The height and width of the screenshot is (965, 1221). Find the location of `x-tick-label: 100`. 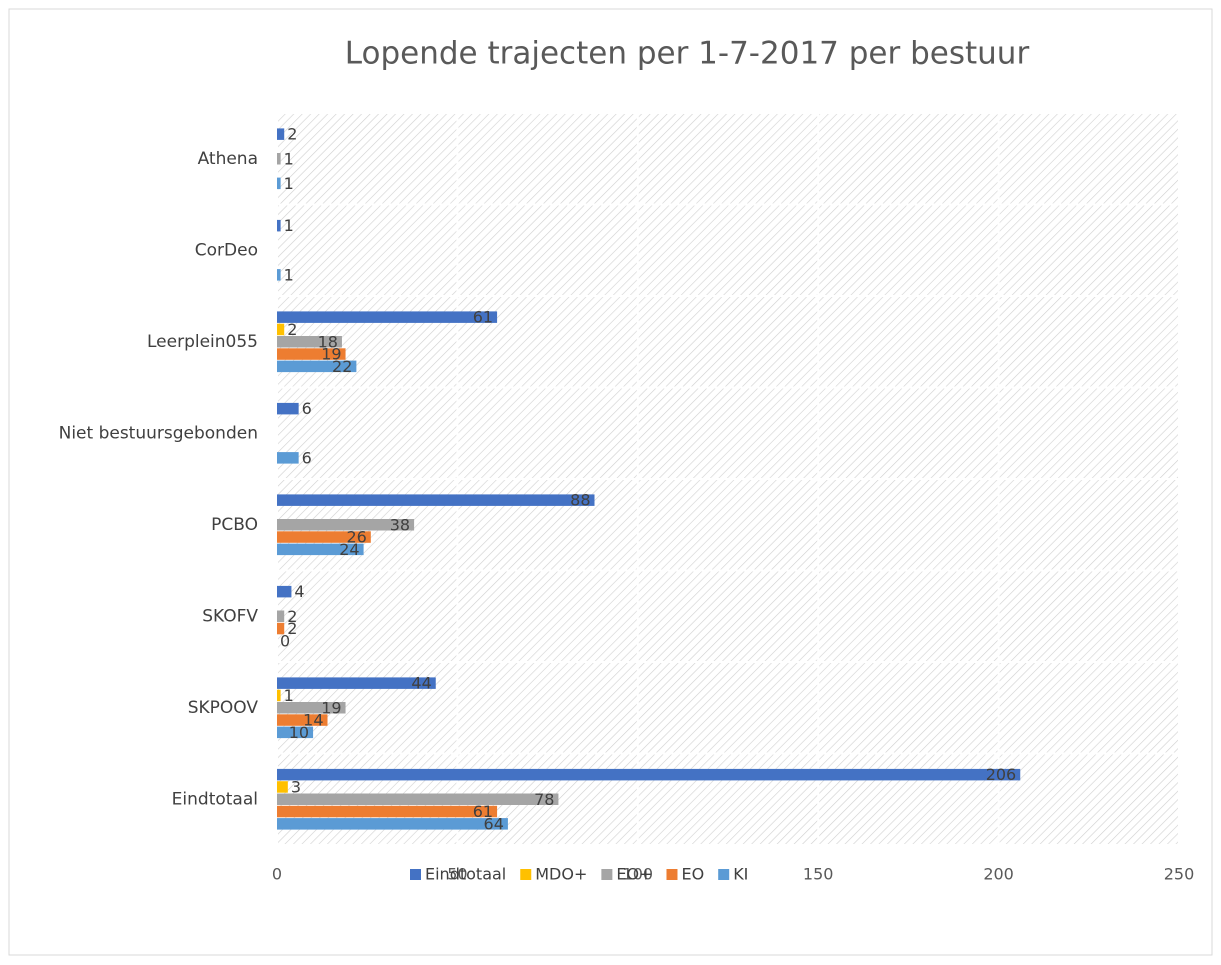

x-tick-label: 100 is located at coordinates (638, 874).